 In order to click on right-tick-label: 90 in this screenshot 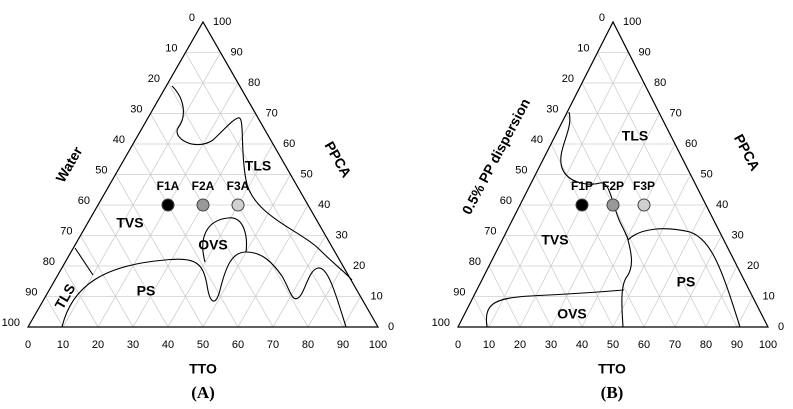, I will do `click(645, 52)`.